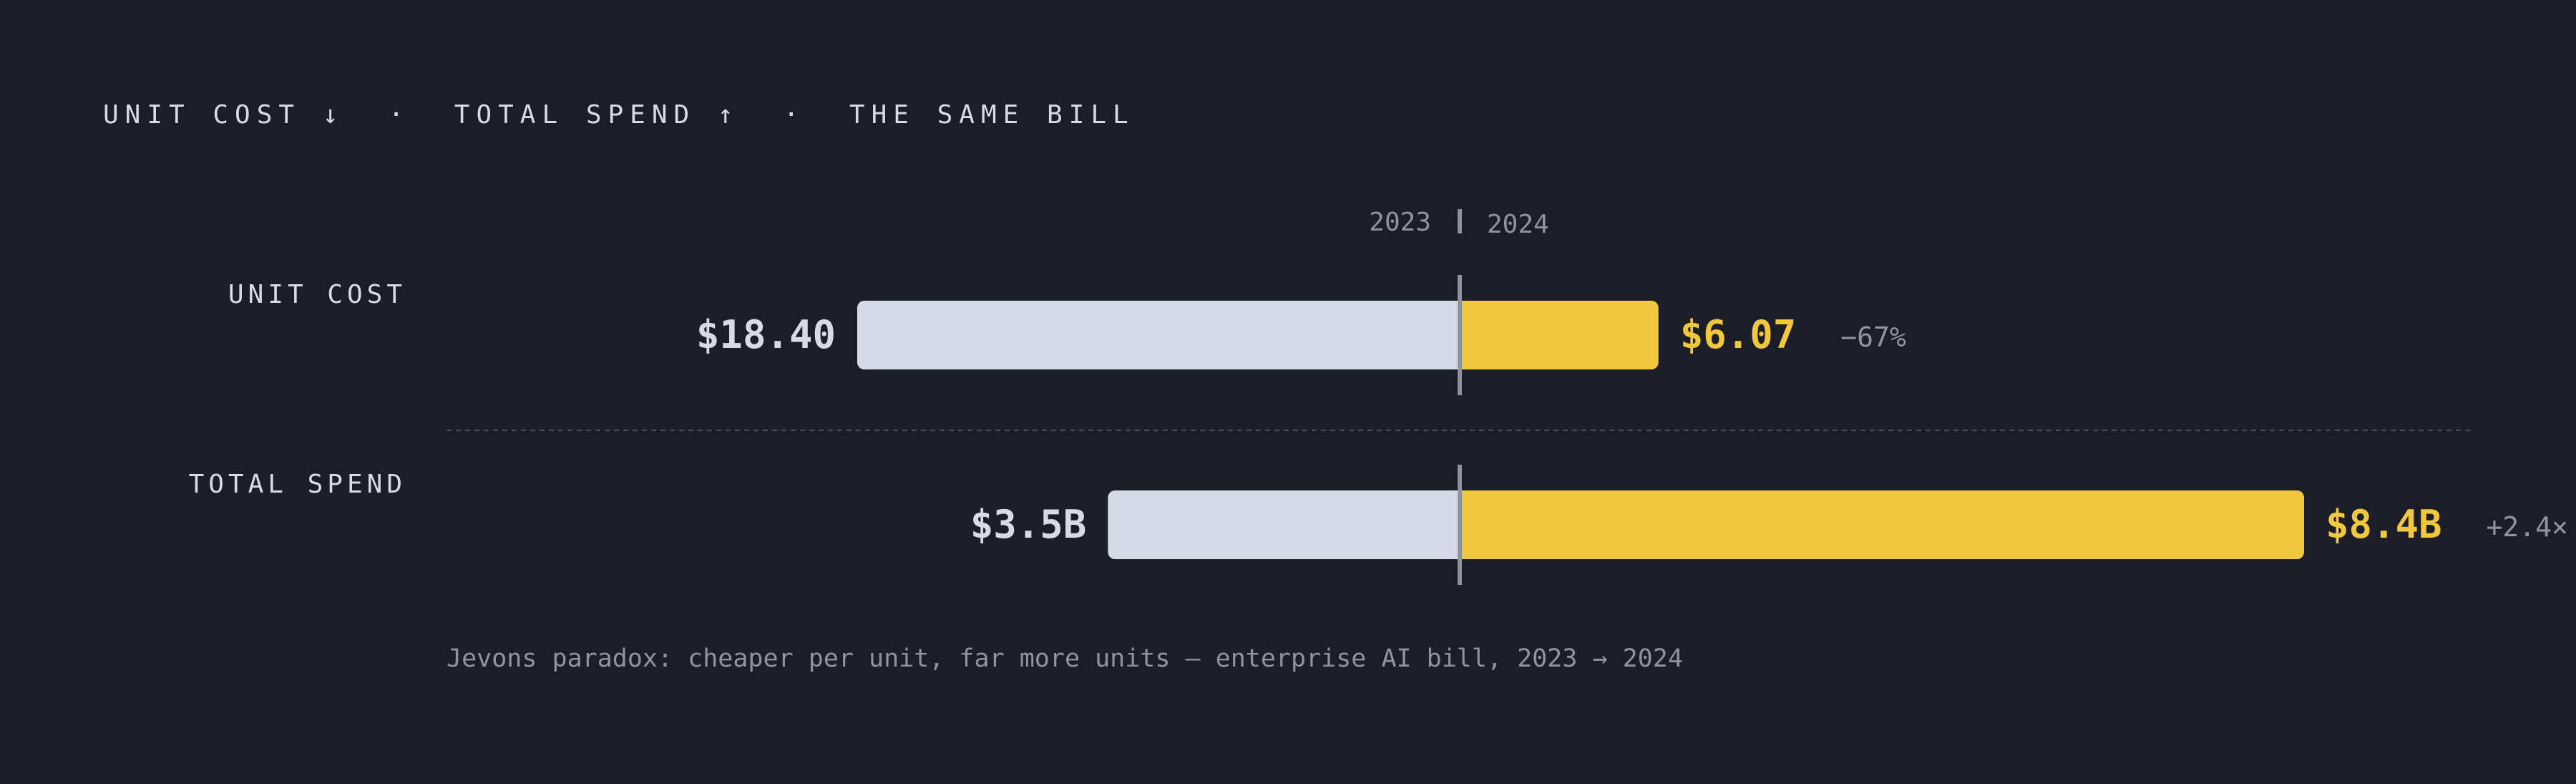  What do you see at coordinates (2527, 527) in the screenshot?
I see `total-spend-change-label: +2.4×` at bounding box center [2527, 527].